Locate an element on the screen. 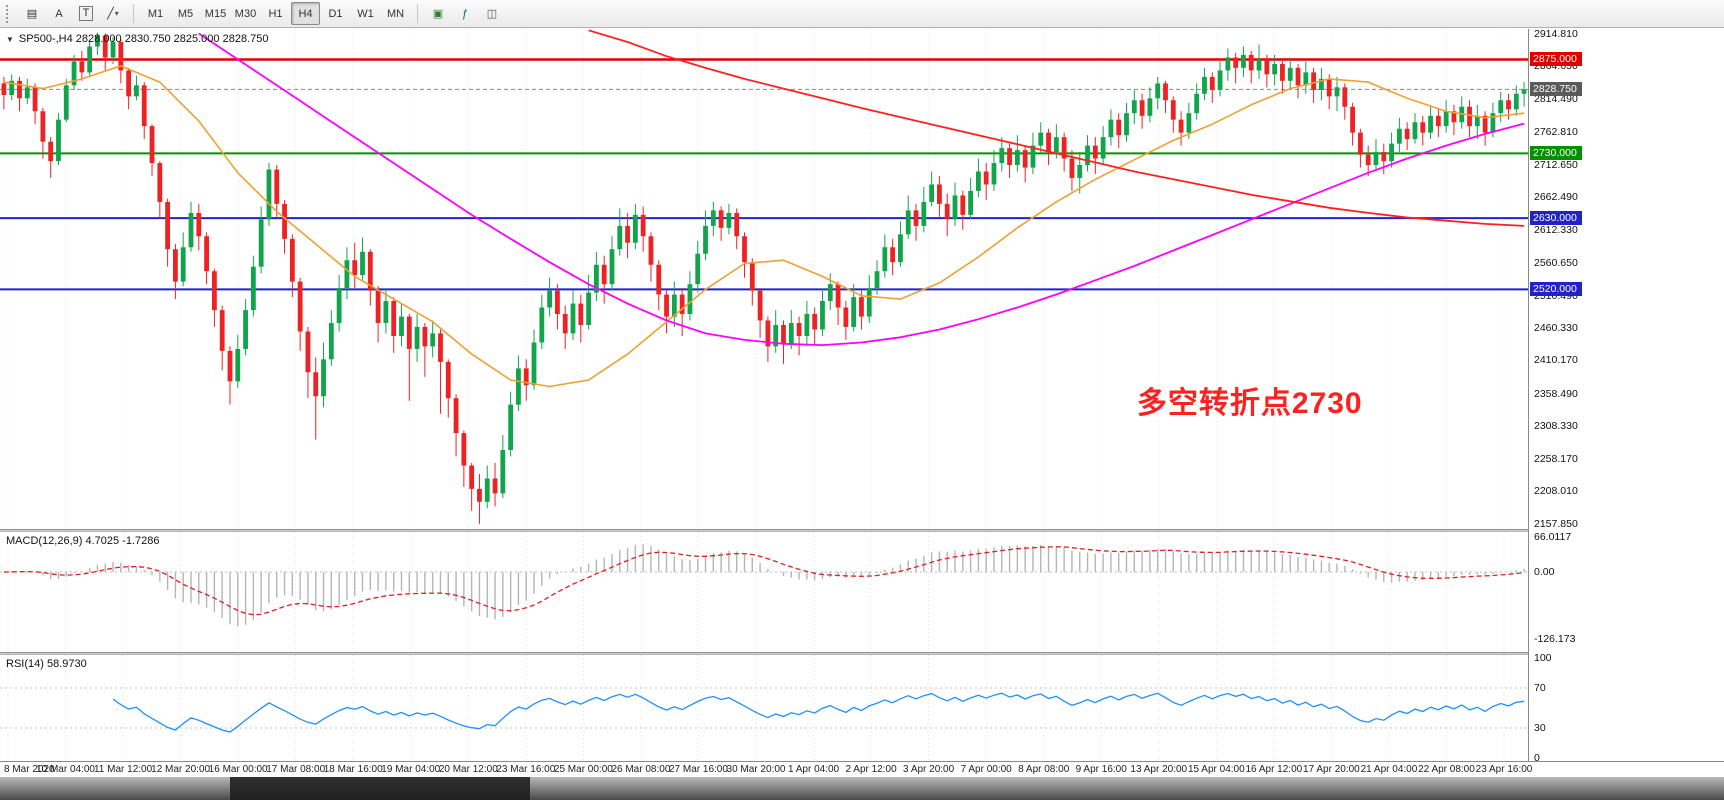  chart-window-icon: ▤ is located at coordinates (32, 13).